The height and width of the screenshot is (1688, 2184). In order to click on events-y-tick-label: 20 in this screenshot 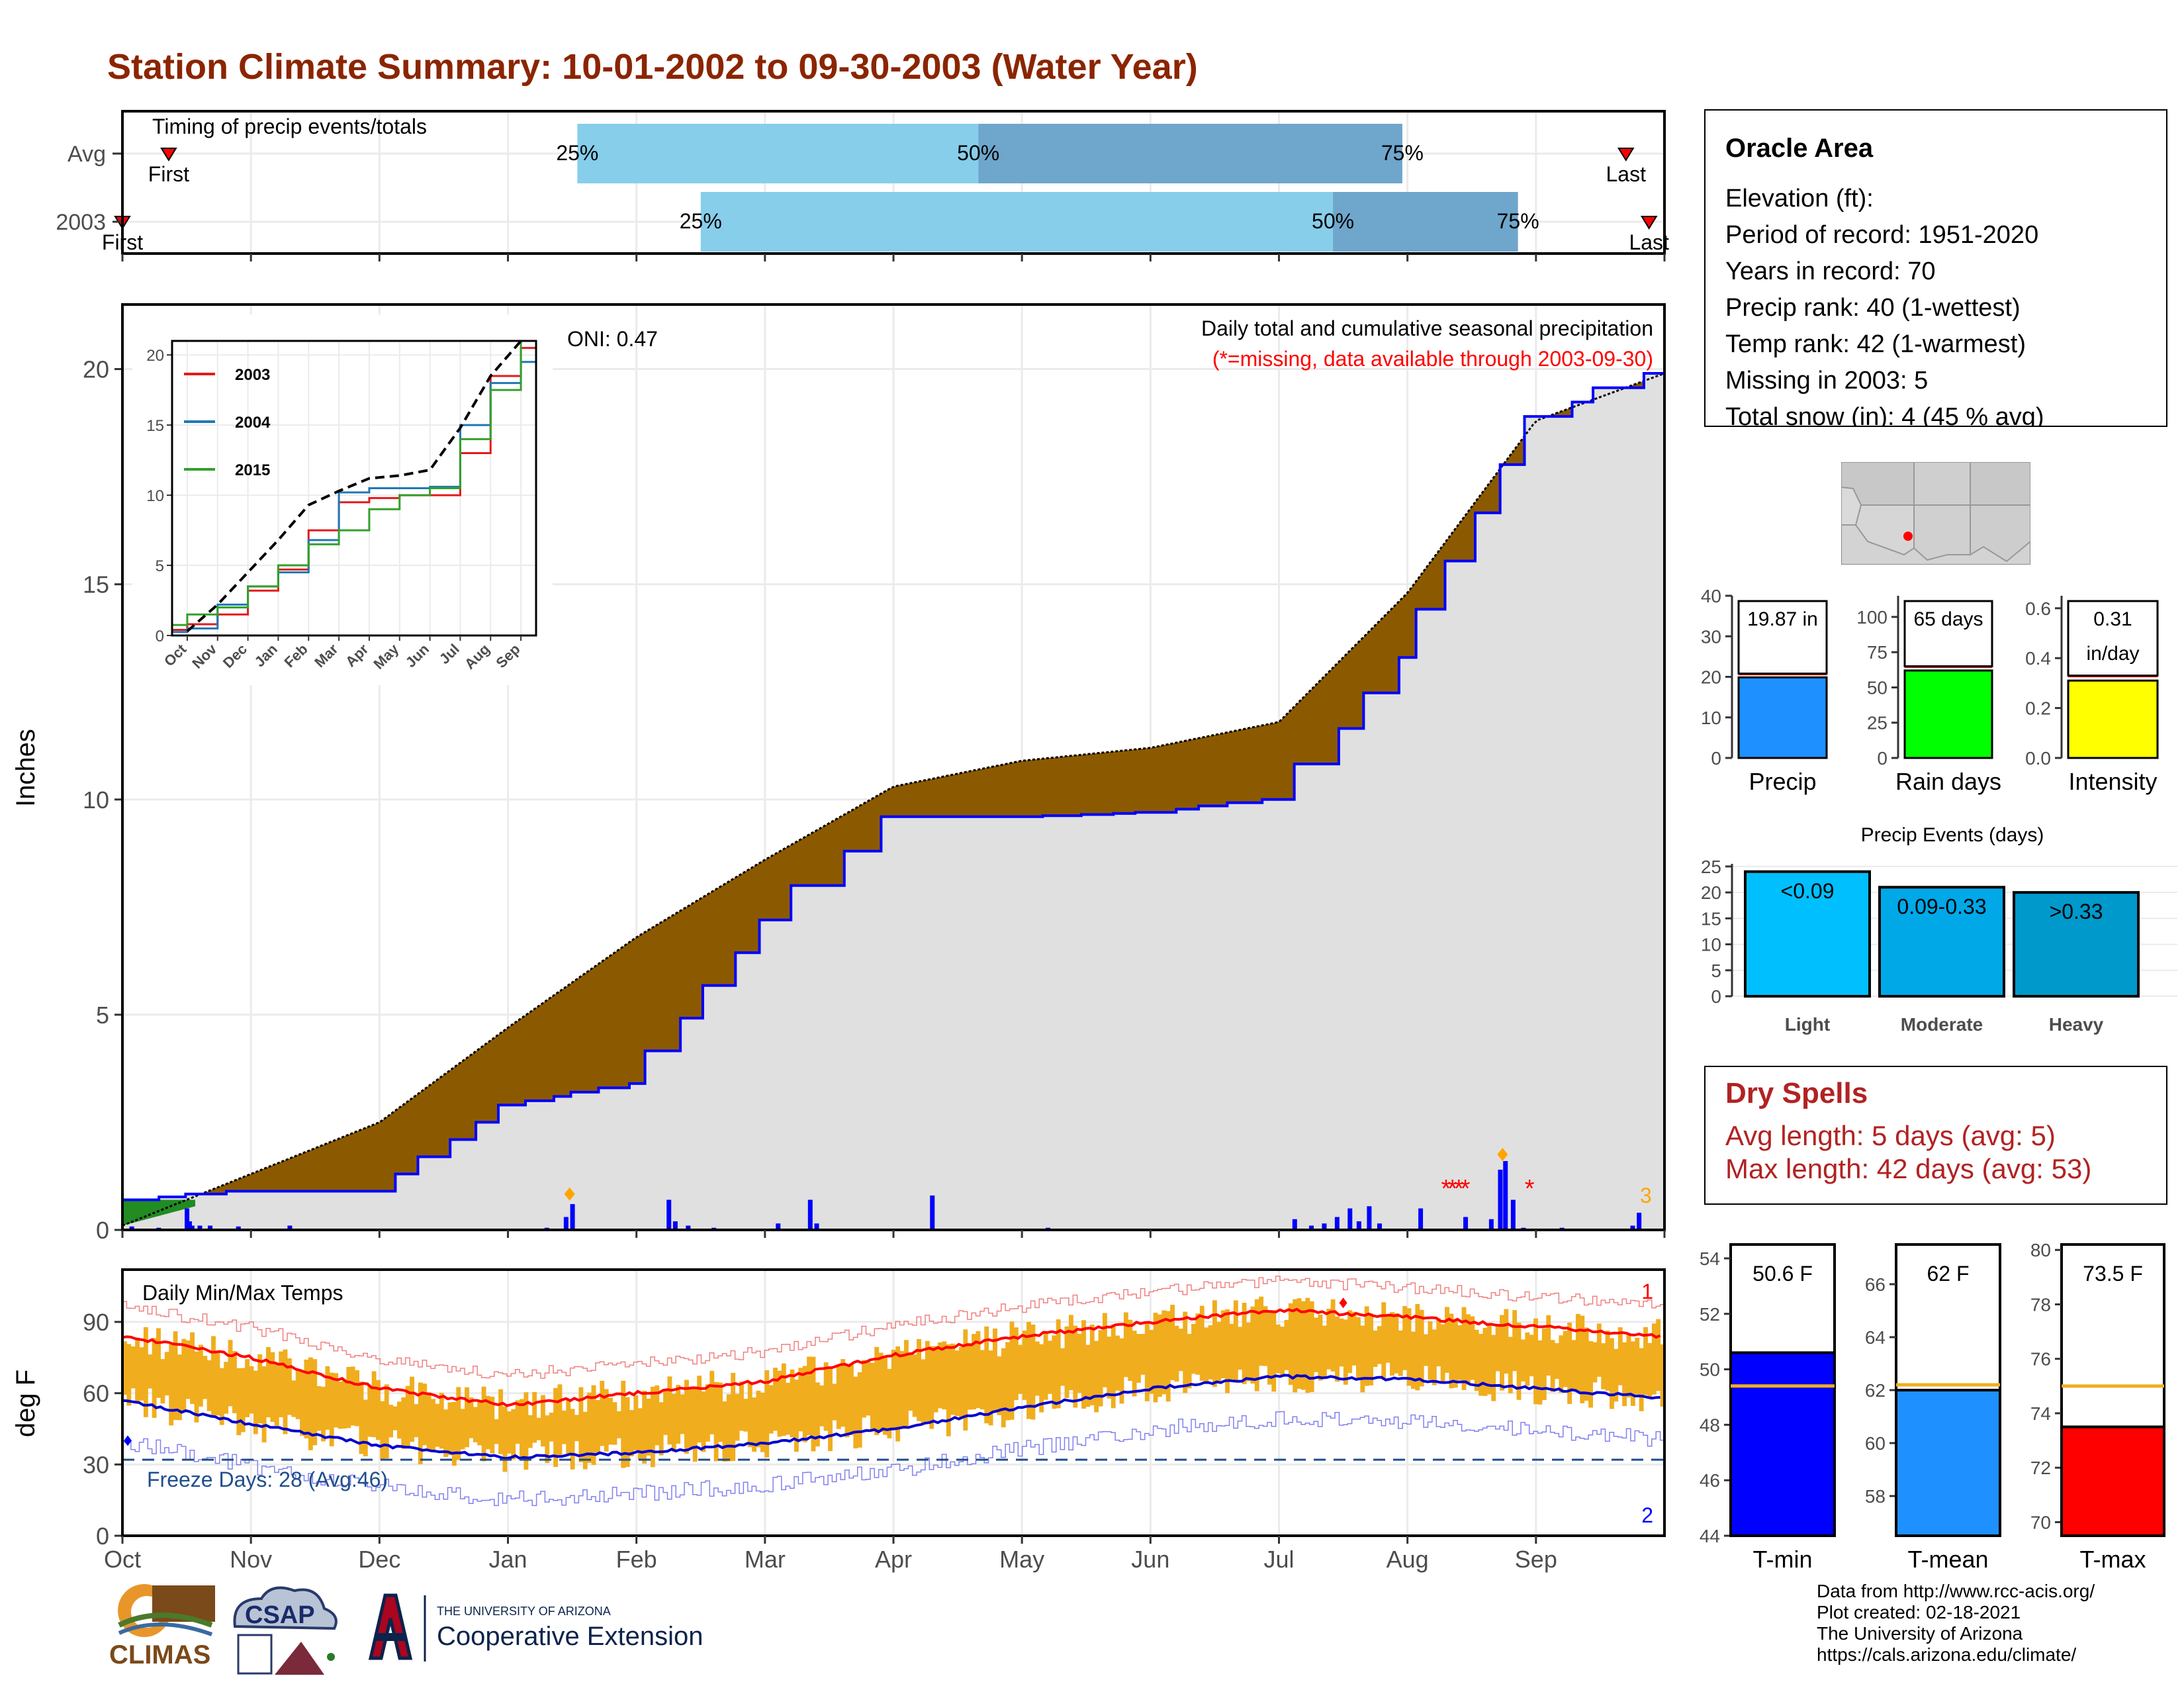, I will do `click(1711, 892)`.